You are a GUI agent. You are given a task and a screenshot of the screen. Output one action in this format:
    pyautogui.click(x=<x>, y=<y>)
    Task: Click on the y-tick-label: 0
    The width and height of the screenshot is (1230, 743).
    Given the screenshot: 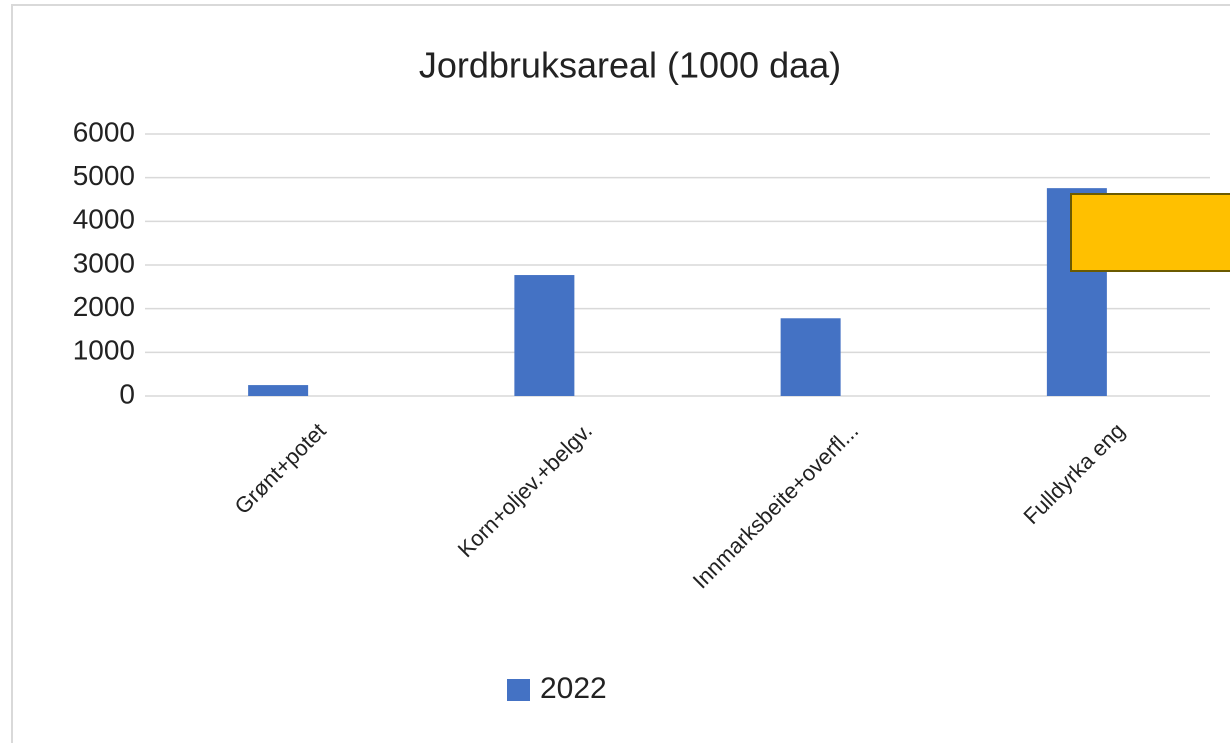 What is the action you would take?
    pyautogui.click(x=127, y=393)
    